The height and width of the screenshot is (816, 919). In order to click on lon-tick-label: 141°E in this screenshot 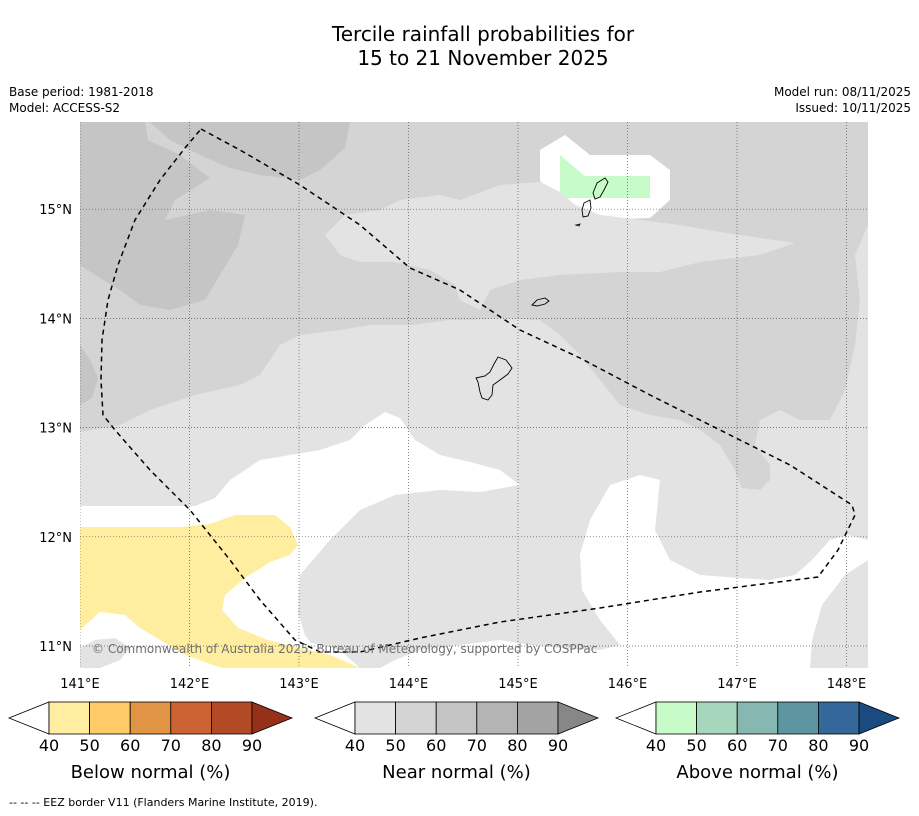, I will do `click(80, 684)`.